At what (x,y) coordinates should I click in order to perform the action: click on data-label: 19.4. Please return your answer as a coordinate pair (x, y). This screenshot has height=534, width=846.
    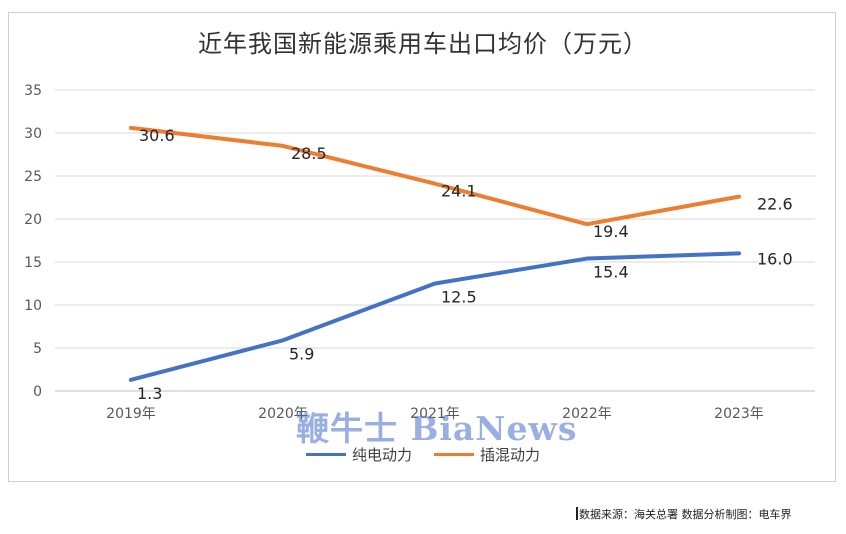
    Looking at the image, I should click on (611, 231).